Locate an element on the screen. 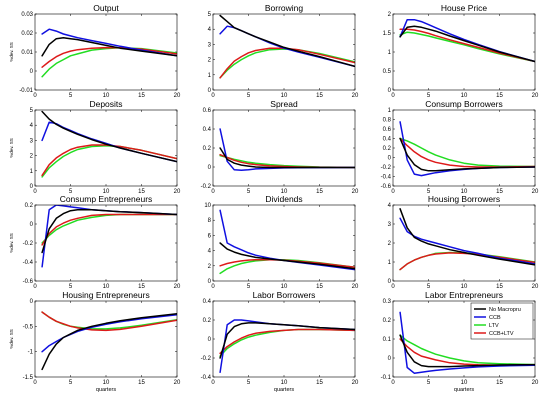 This screenshot has width=550, height=407. legend-label: No Macropru is located at coordinates (505, 310).